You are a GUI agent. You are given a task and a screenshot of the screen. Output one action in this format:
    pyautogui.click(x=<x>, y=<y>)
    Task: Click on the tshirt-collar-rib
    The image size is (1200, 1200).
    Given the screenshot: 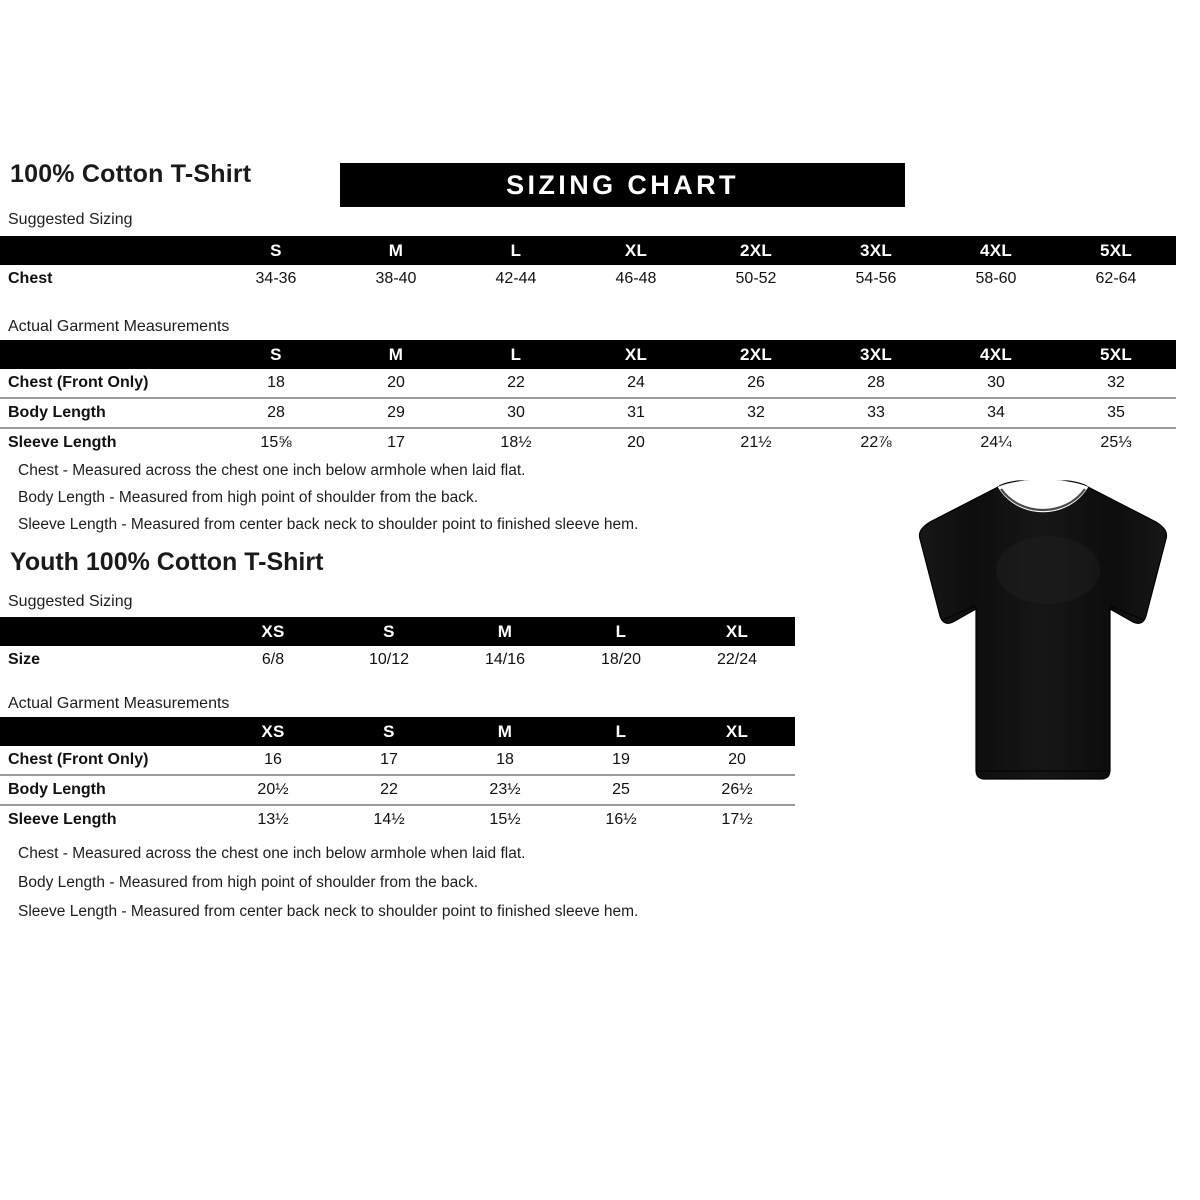 What is the action you would take?
    pyautogui.click(x=1043, y=500)
    